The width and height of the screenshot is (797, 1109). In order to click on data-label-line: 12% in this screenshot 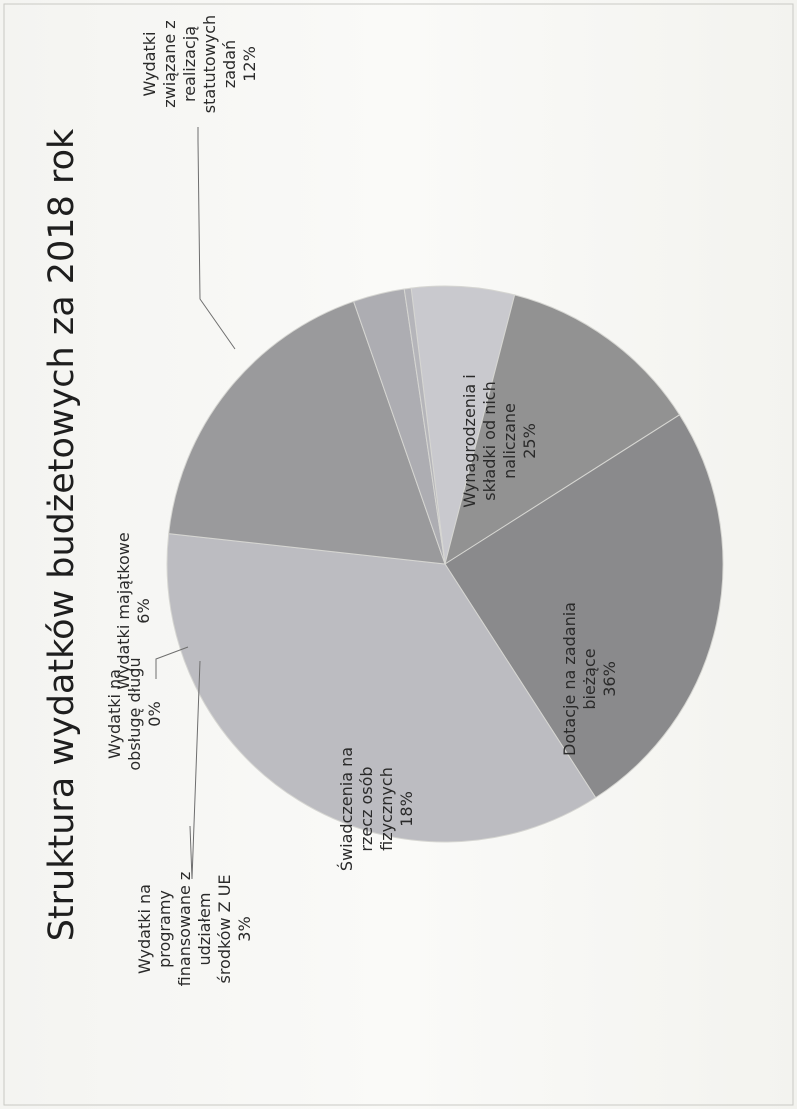, I will do `click(249, 64)`.